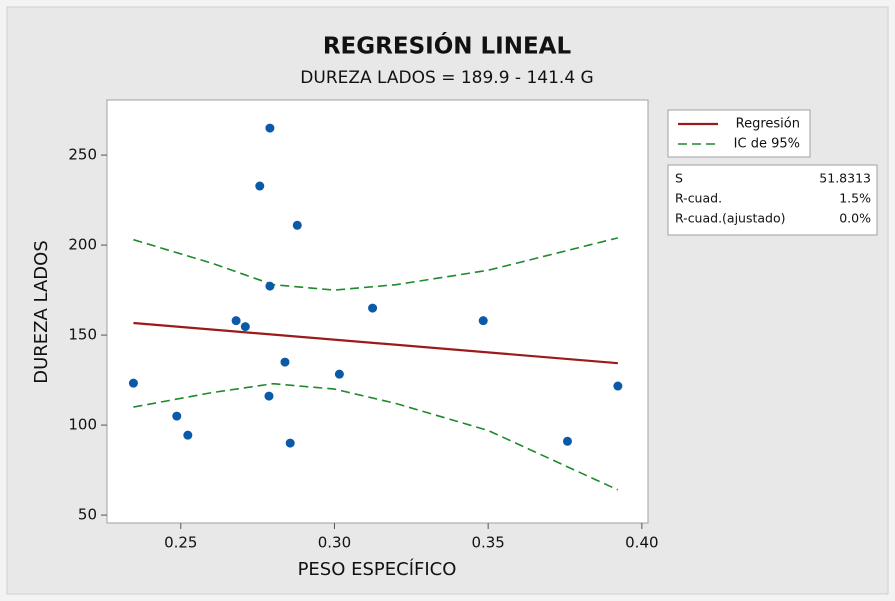  I want to click on stat-value: 51.8313, so click(845, 178).